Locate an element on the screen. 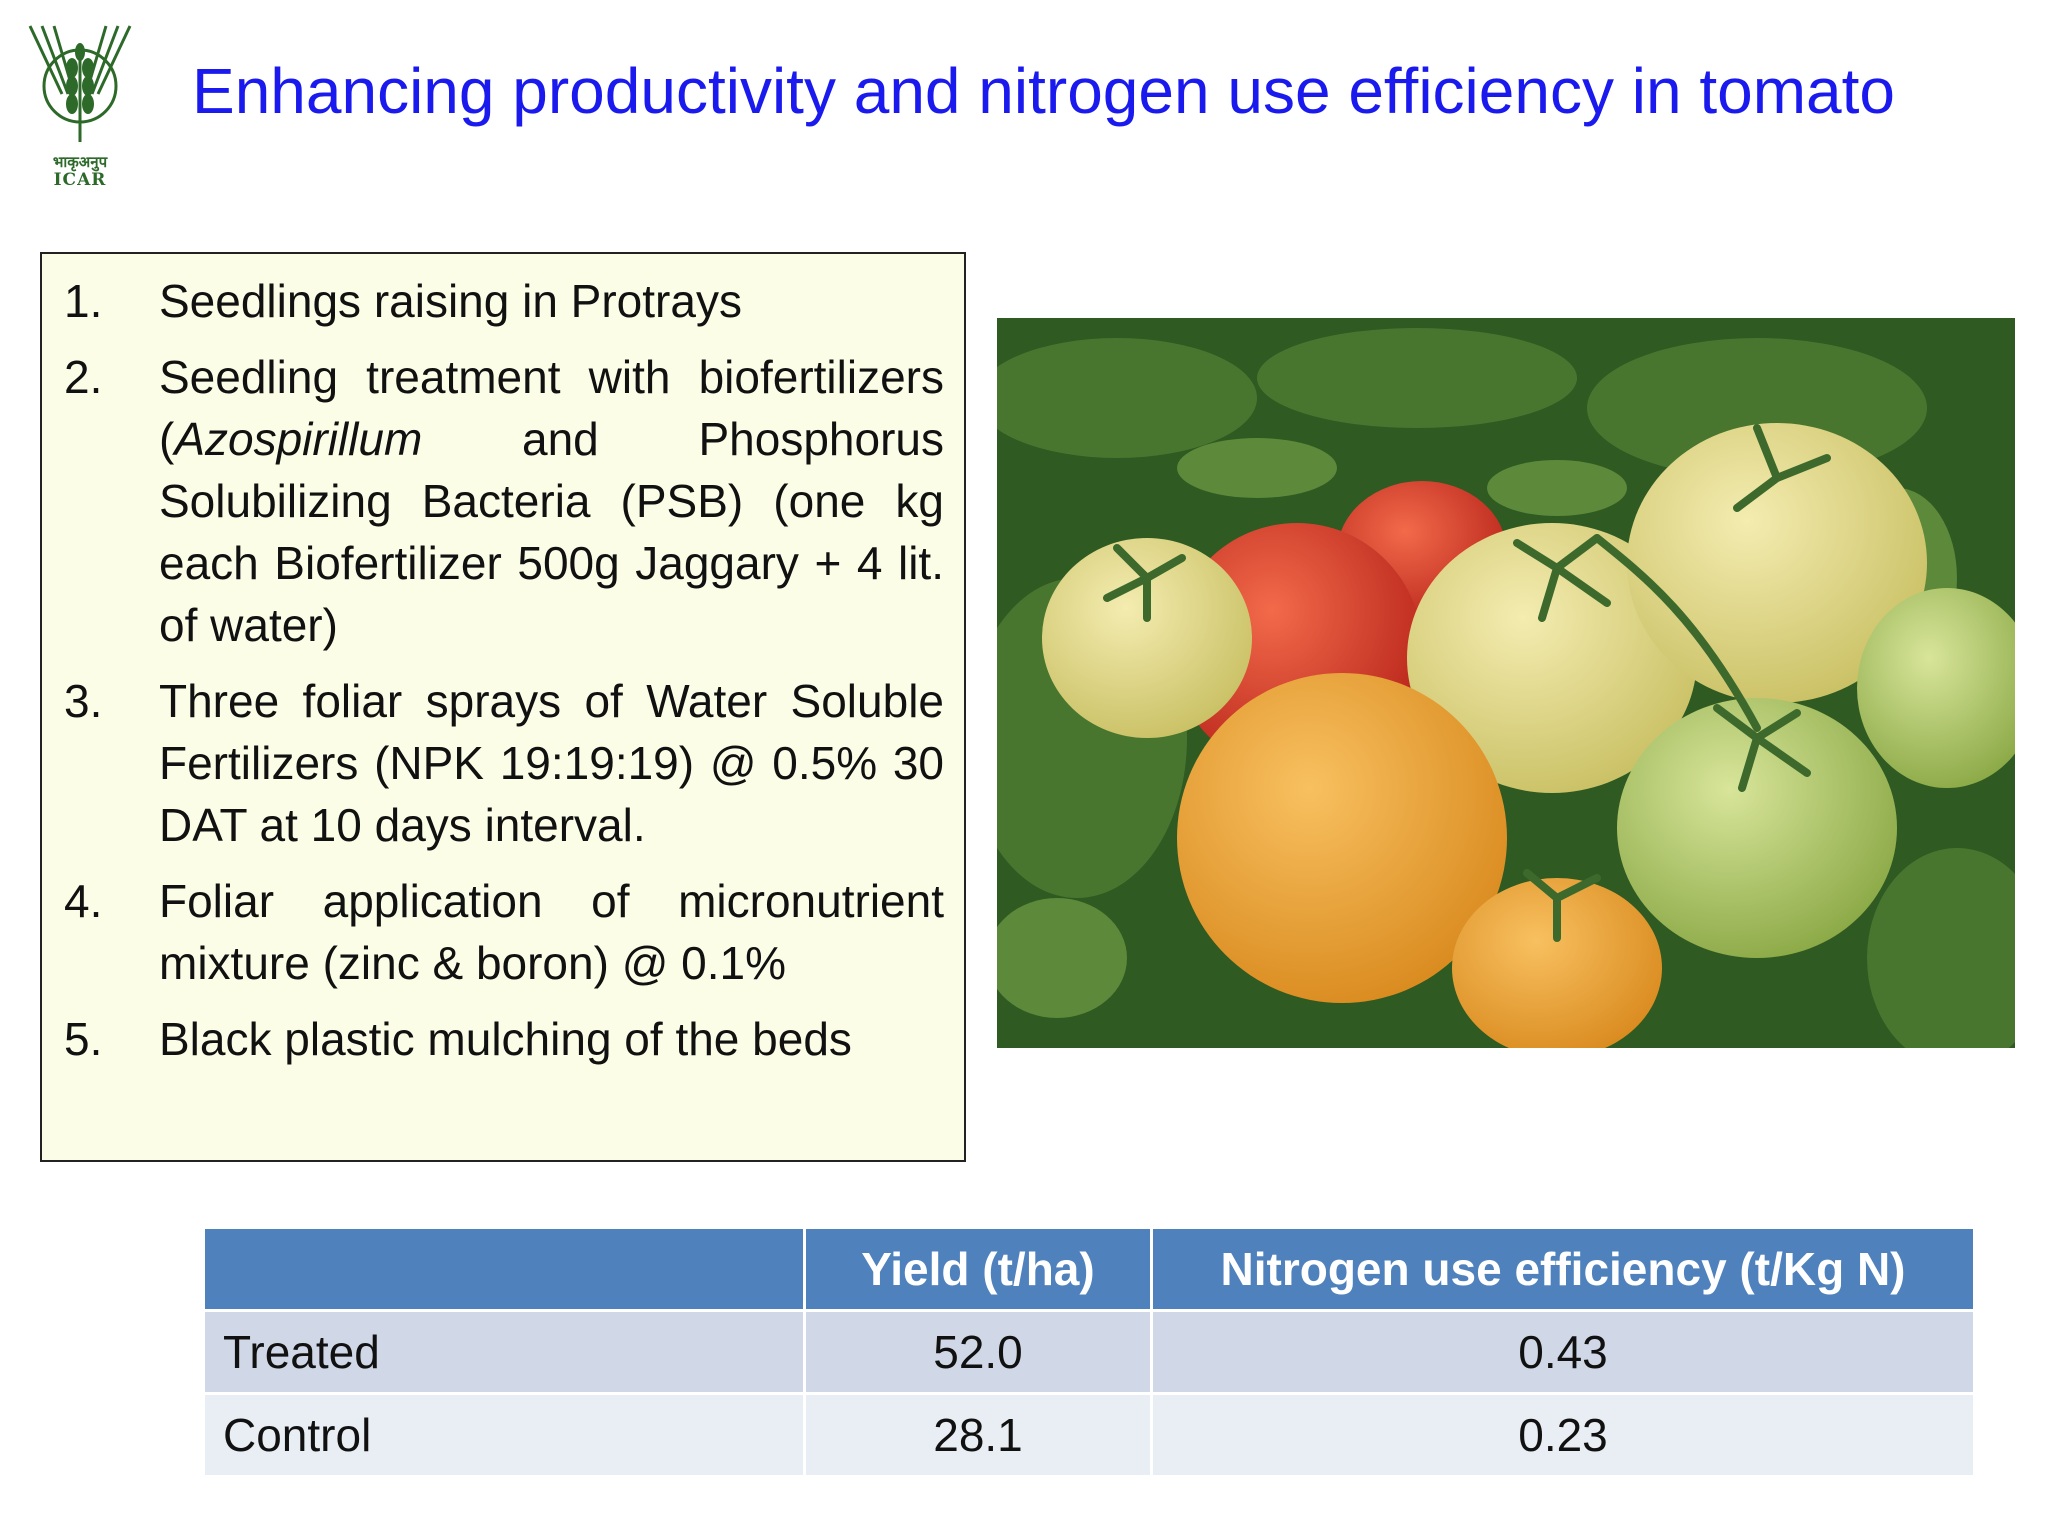 This screenshot has width=2048, height=1536. logo-hindi-text: भाकृअनुप is located at coordinates (80, 162).